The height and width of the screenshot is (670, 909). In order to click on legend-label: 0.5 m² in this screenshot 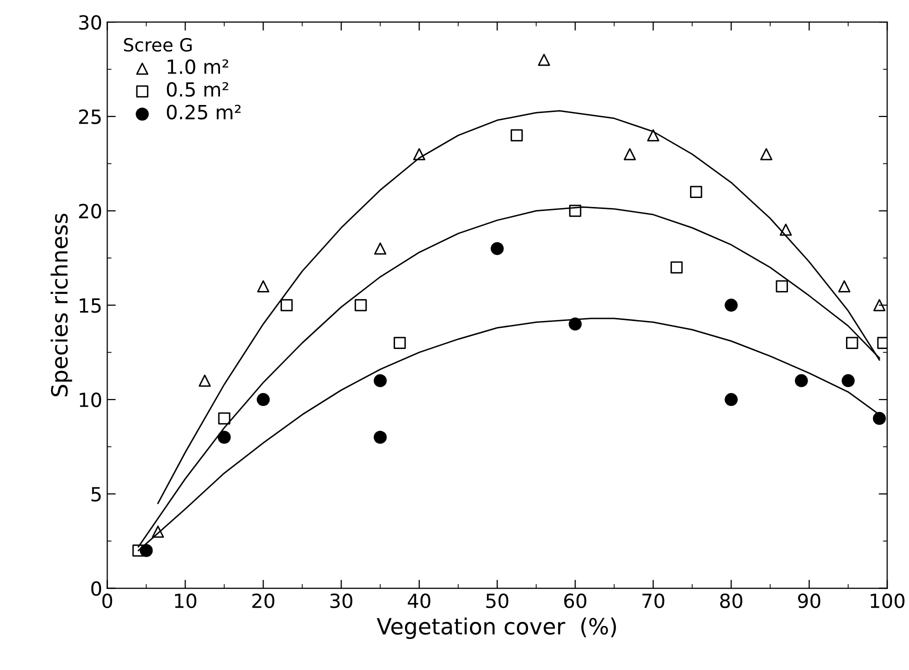, I will do `click(197, 89)`.